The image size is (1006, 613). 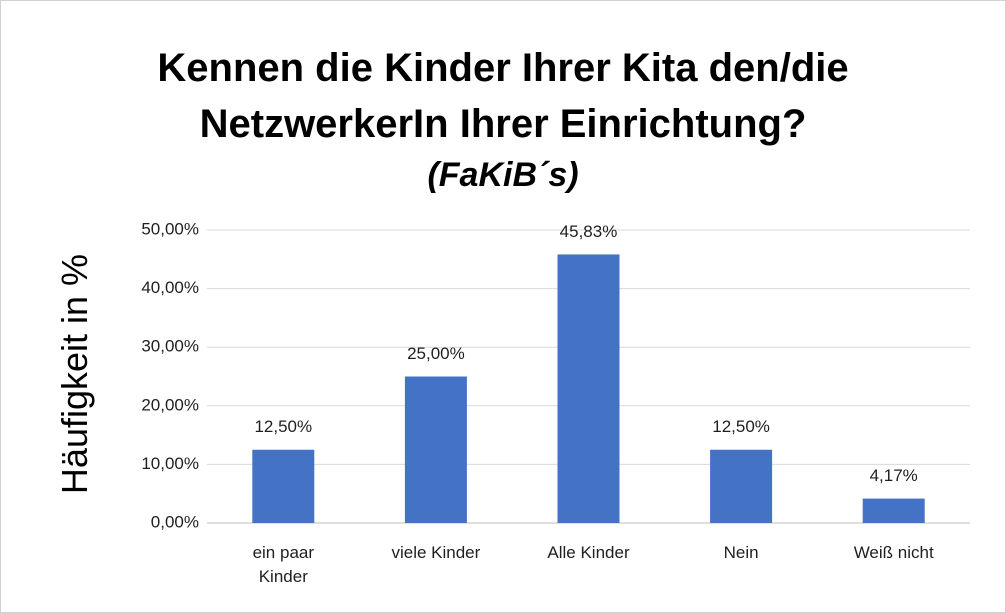 What do you see at coordinates (436, 353) in the screenshot?
I see `data-label: 25,00%` at bounding box center [436, 353].